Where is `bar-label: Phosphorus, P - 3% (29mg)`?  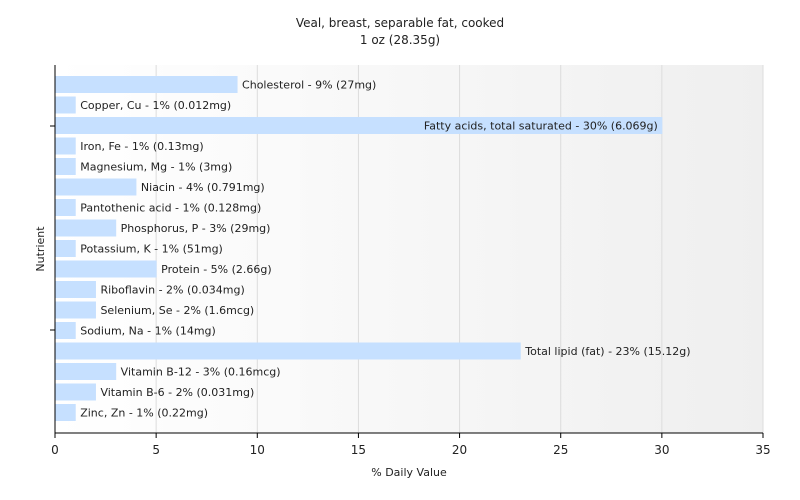 bar-label: Phosphorus, P - 3% (29mg) is located at coordinates (196, 228).